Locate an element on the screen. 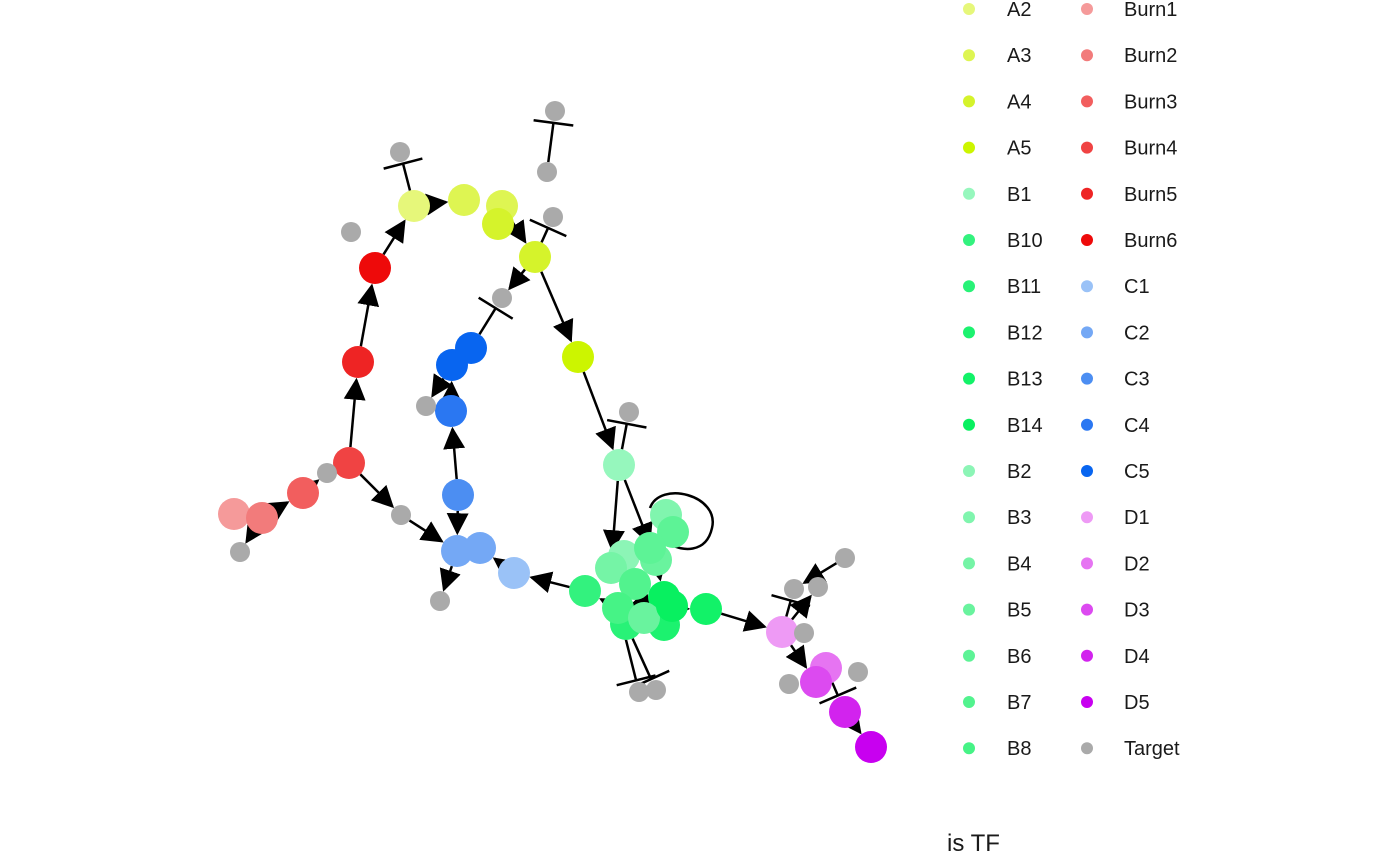 This screenshot has height=866, width=1400. legend-label: D4 is located at coordinates (1137, 657).